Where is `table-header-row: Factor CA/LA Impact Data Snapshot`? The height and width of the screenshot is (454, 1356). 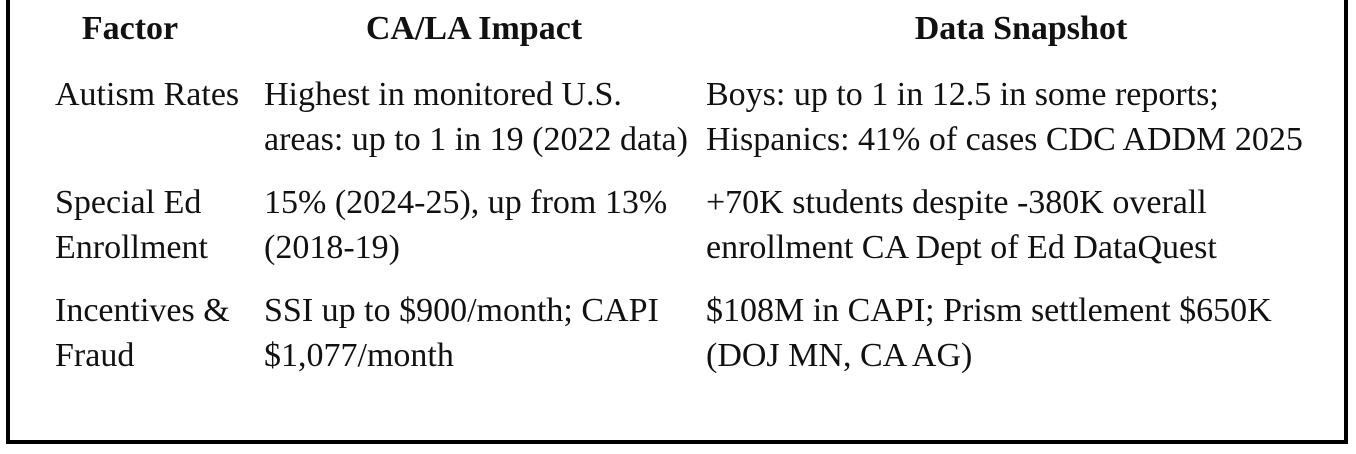
table-header-row: Factor CA/LA Impact Data Snapshot is located at coordinates (677, 29).